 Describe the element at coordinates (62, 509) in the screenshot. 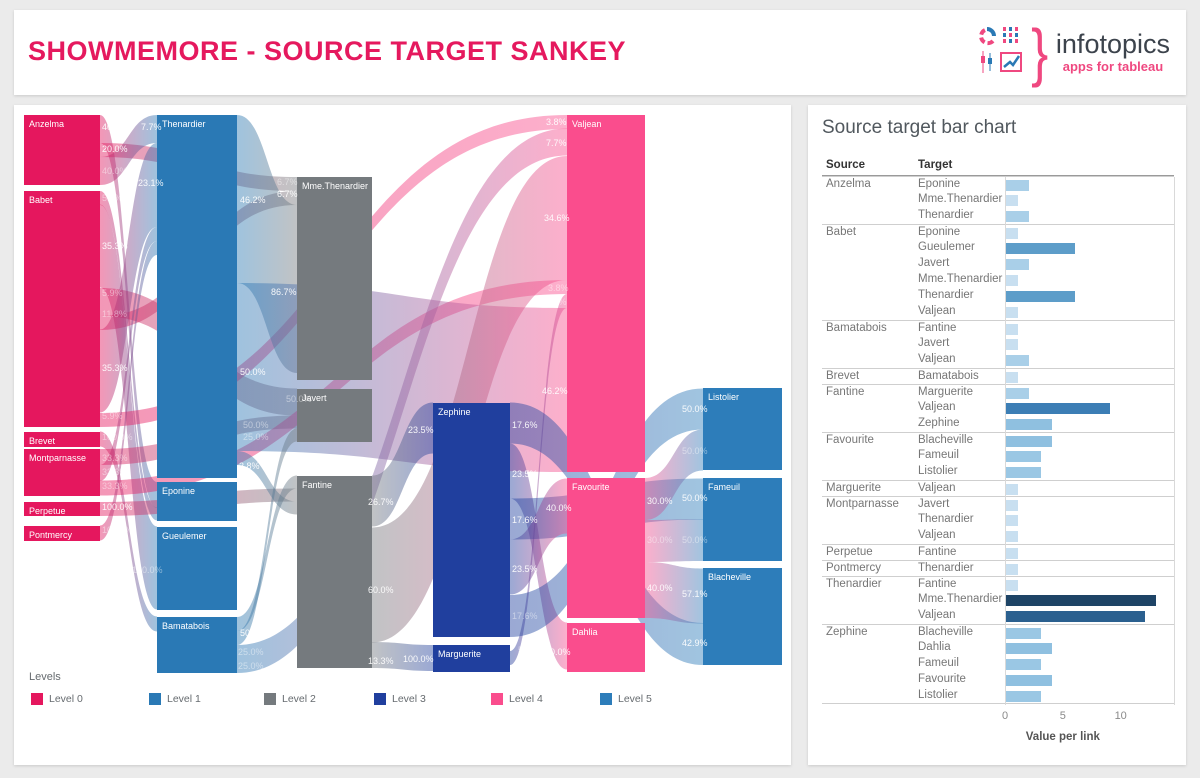

I see `sankey-node-perpetue: Perpetue` at that location.